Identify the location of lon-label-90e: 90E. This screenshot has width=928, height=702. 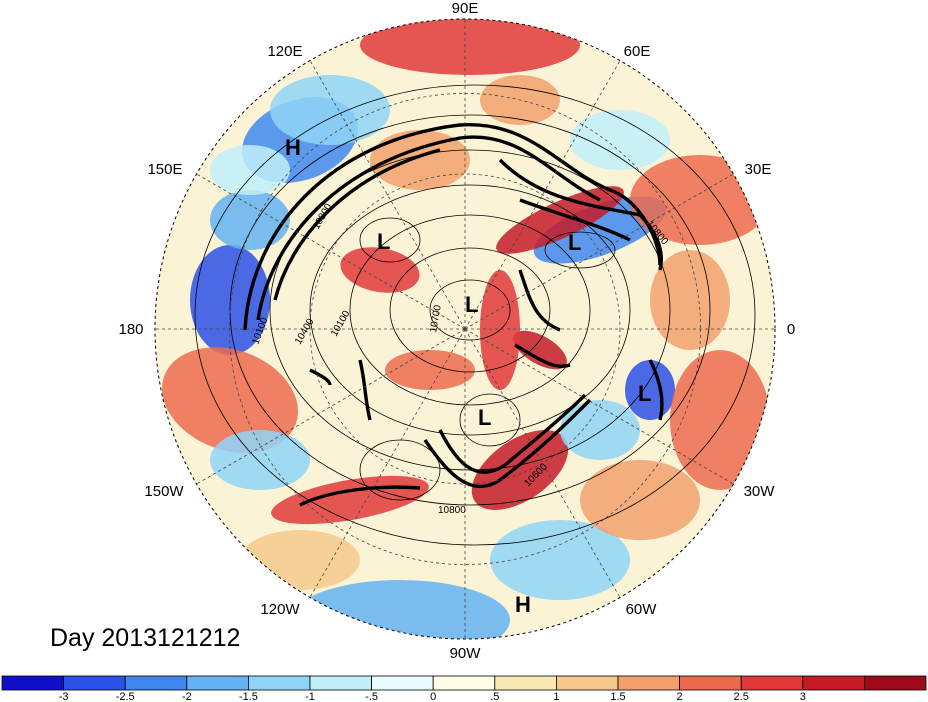
(465, 8).